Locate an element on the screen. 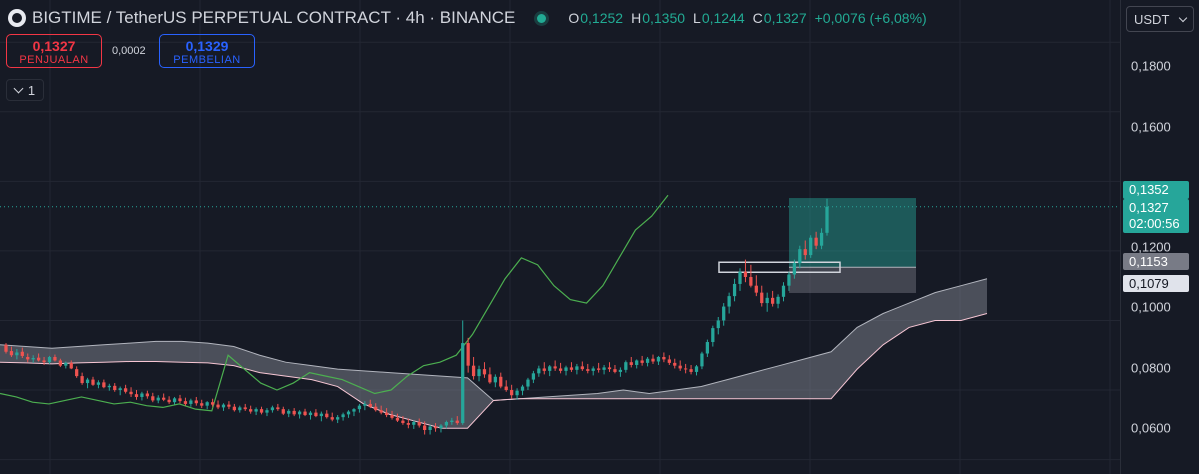 The height and width of the screenshot is (474, 1199). axis-tick-label: 0,1200 is located at coordinates (1151, 247).